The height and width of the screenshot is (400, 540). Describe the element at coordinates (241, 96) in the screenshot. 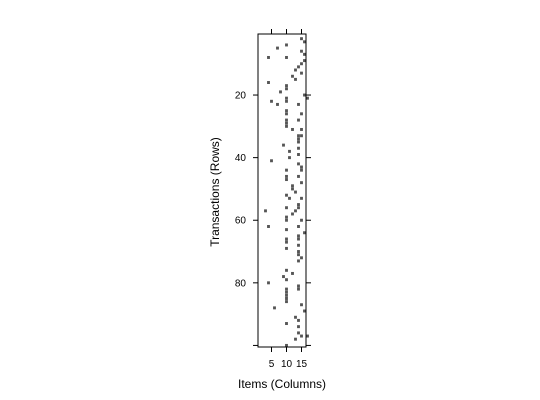

I see `y-tick-label: 20` at that location.